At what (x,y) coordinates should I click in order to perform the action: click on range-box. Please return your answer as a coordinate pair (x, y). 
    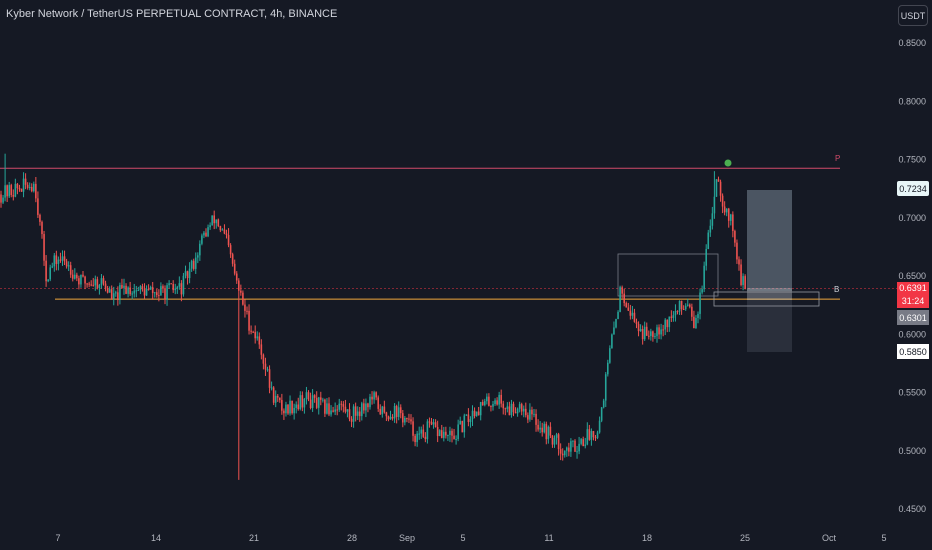
    Looking at the image, I should click on (668, 275).